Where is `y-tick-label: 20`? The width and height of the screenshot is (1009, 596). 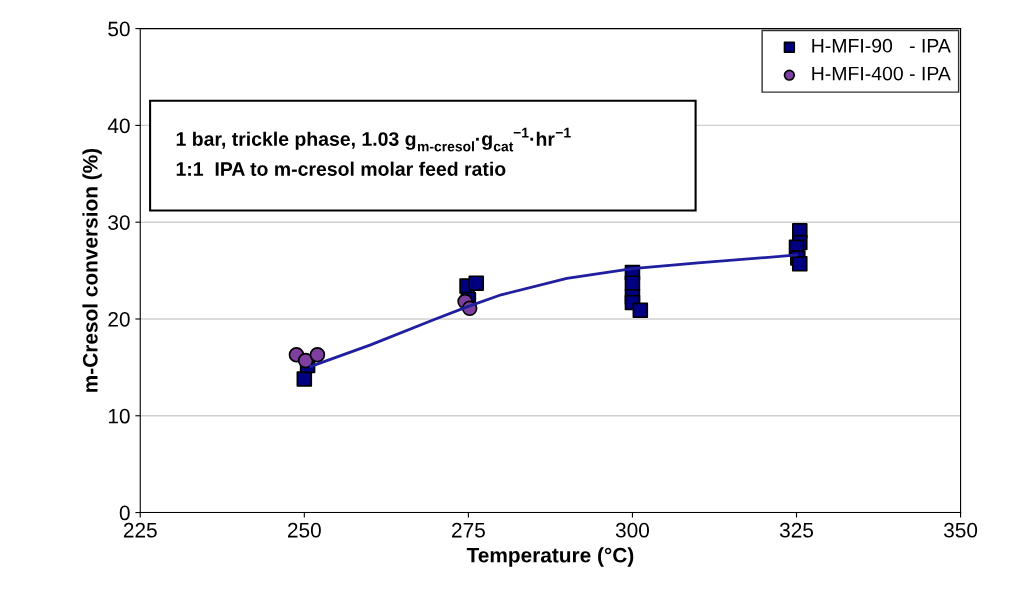 y-tick-label: 20 is located at coordinates (119, 319).